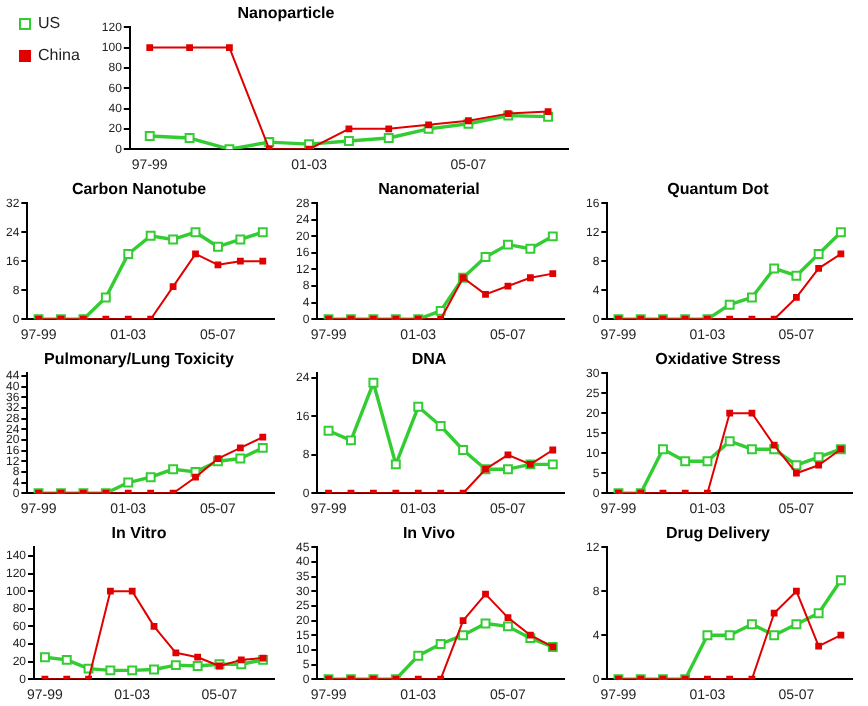 This screenshot has width=868, height=706. What do you see at coordinates (429, 533) in the screenshot?
I see `chart-title: In Vivo` at bounding box center [429, 533].